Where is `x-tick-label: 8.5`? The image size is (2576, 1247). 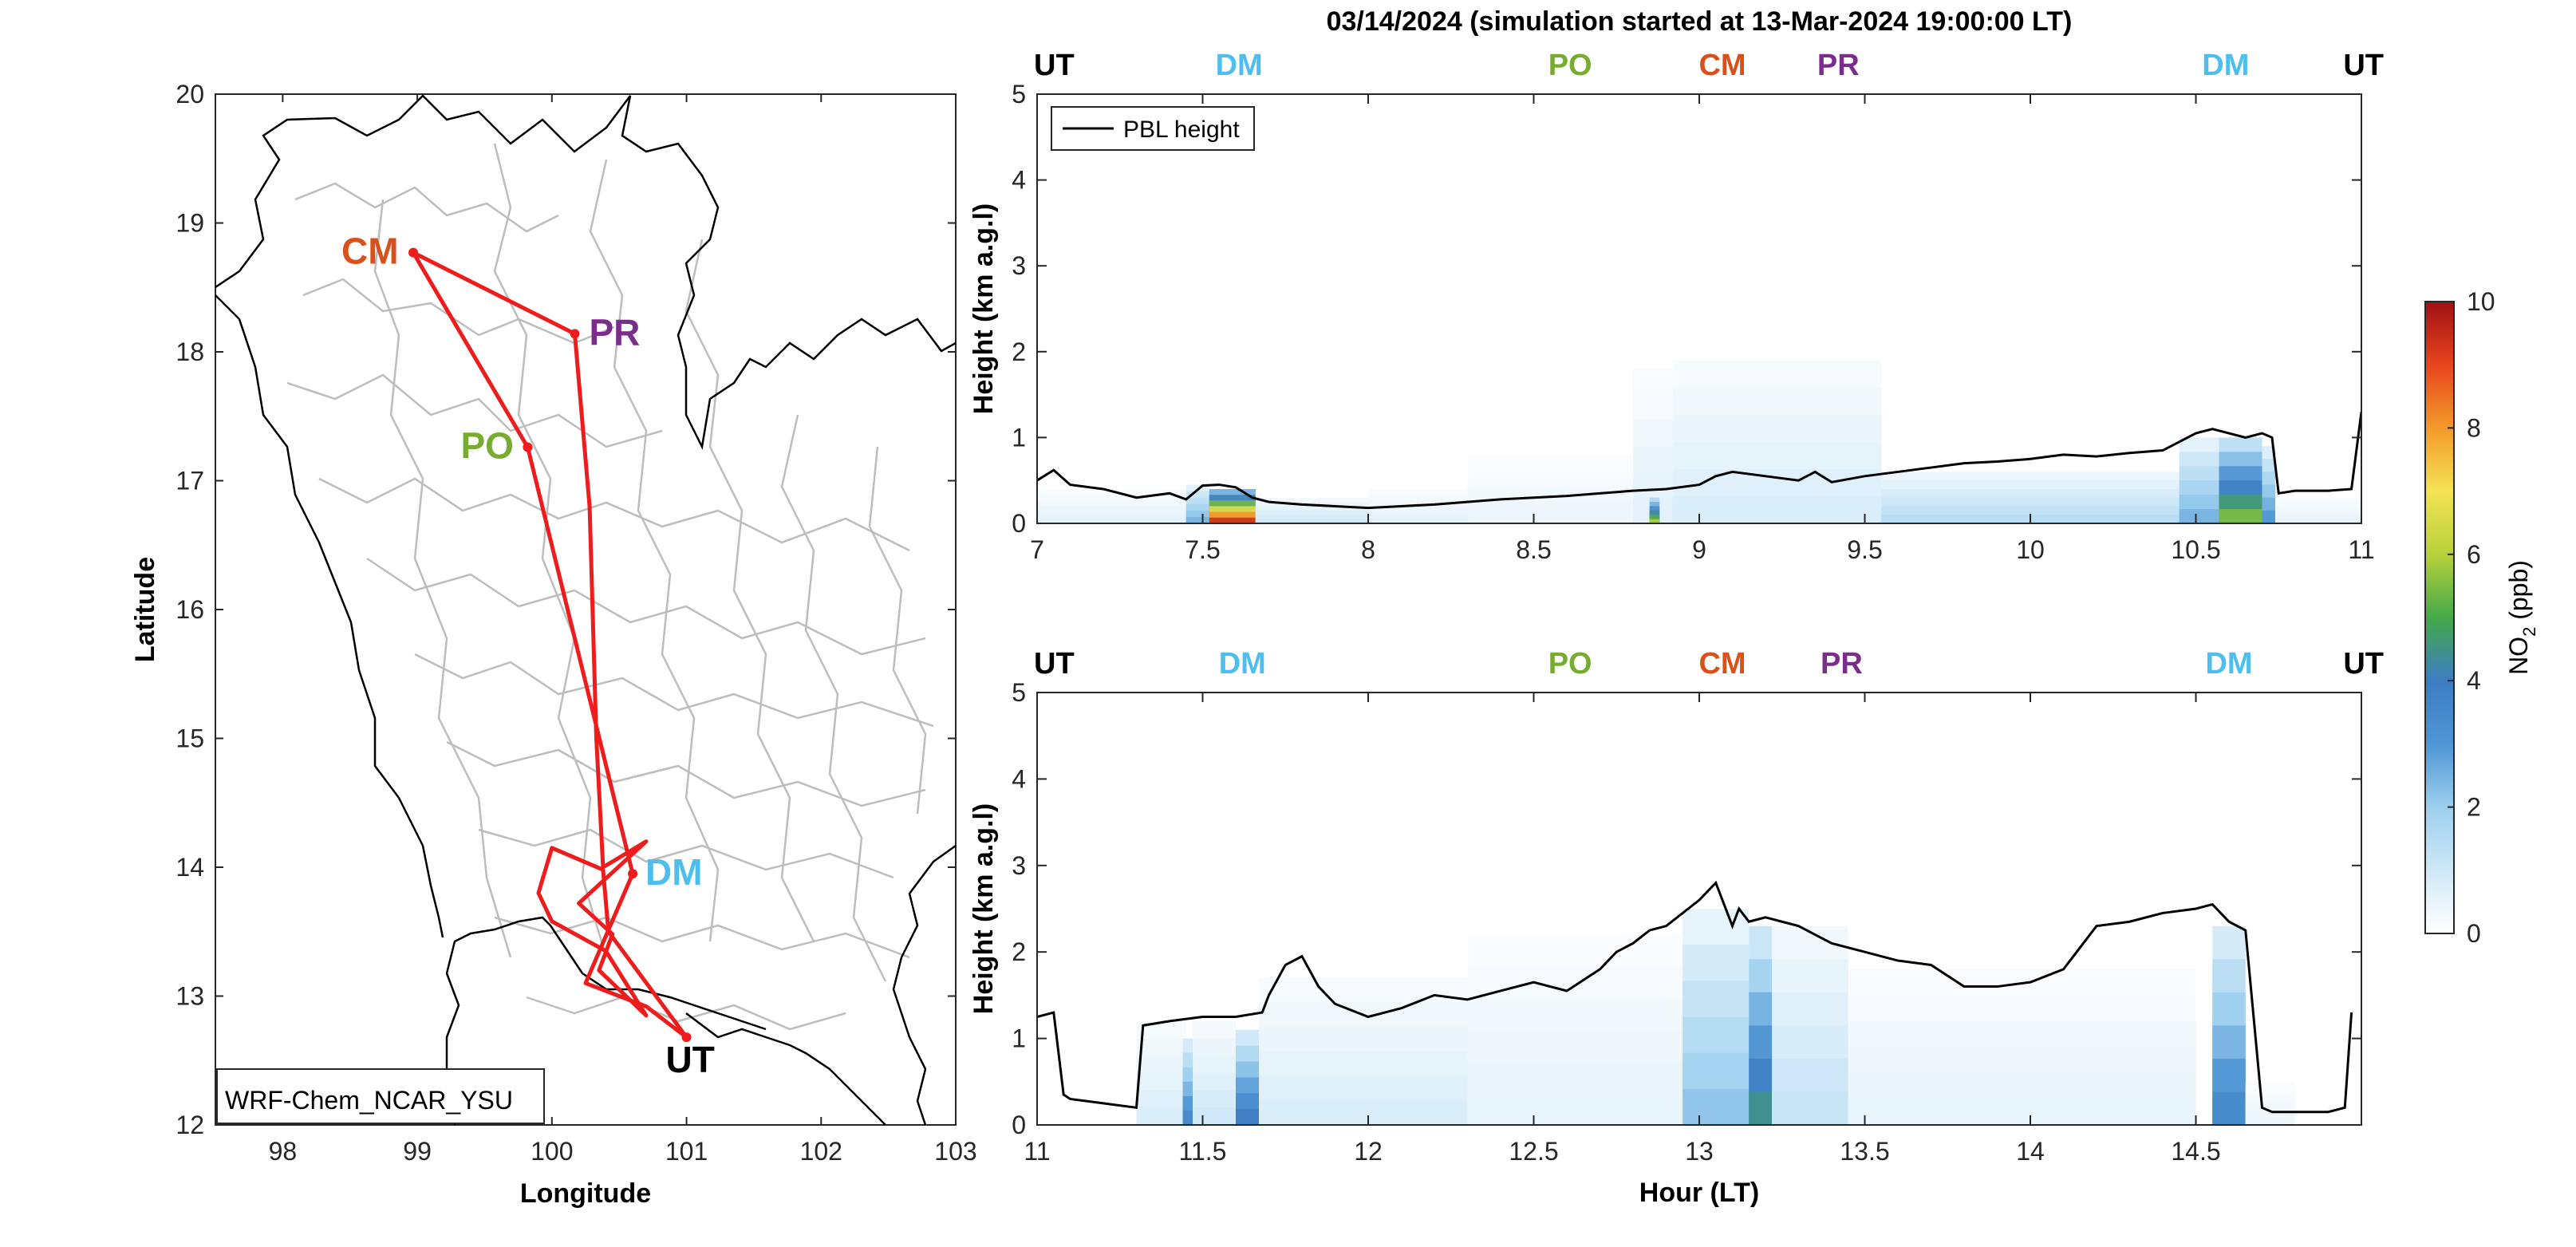 x-tick-label: 8.5 is located at coordinates (1534, 550).